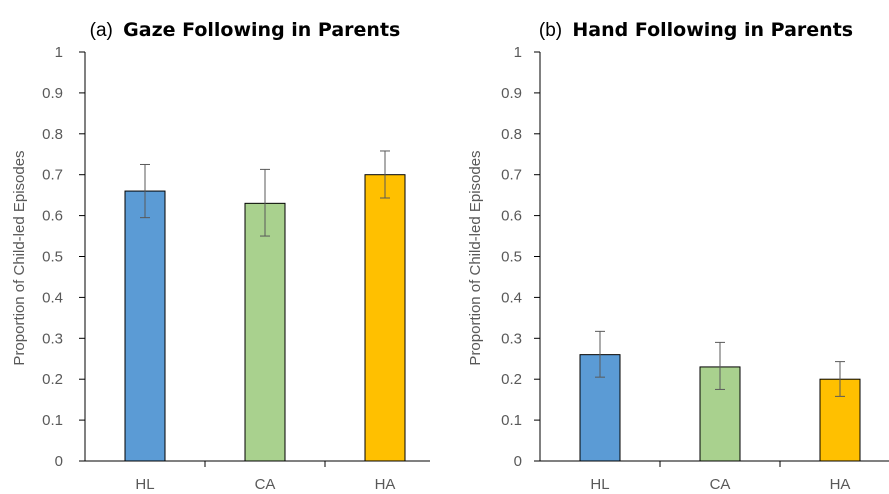  I want to click on title-prefix: (b), so click(550, 30).